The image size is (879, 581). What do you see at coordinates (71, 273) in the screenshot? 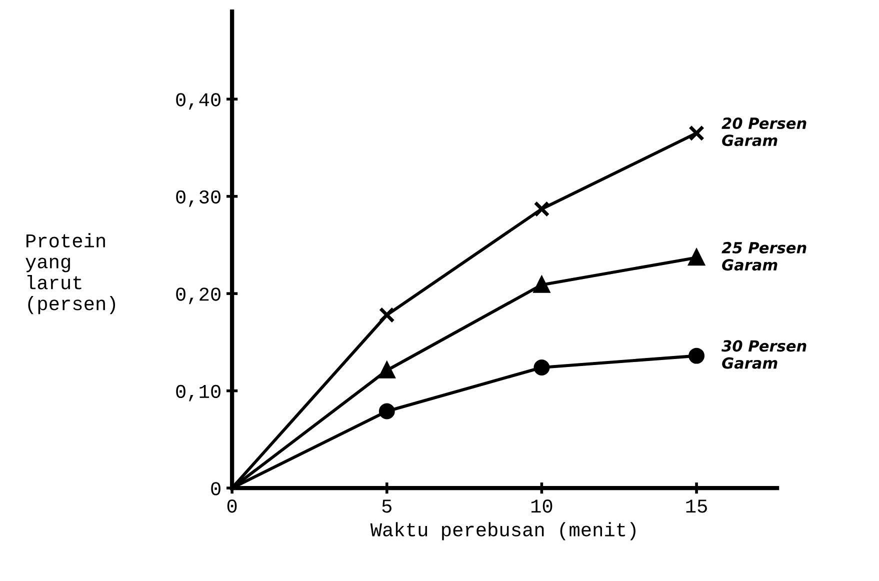
I see `y-axis-title: Protein yang larut (persen)` at bounding box center [71, 273].